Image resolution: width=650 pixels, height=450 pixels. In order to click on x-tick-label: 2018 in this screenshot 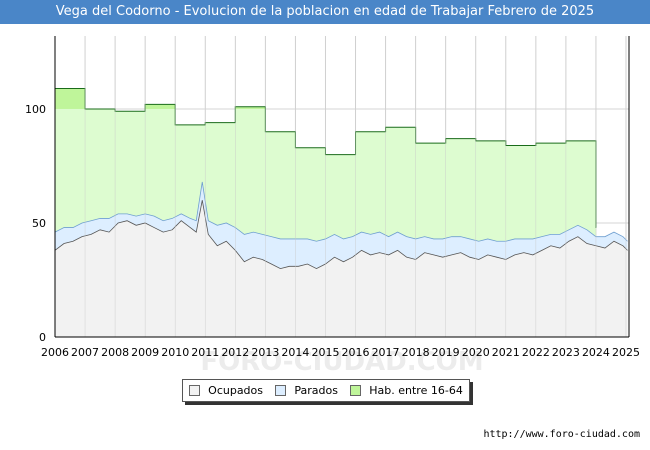, I will do `click(416, 352)`.